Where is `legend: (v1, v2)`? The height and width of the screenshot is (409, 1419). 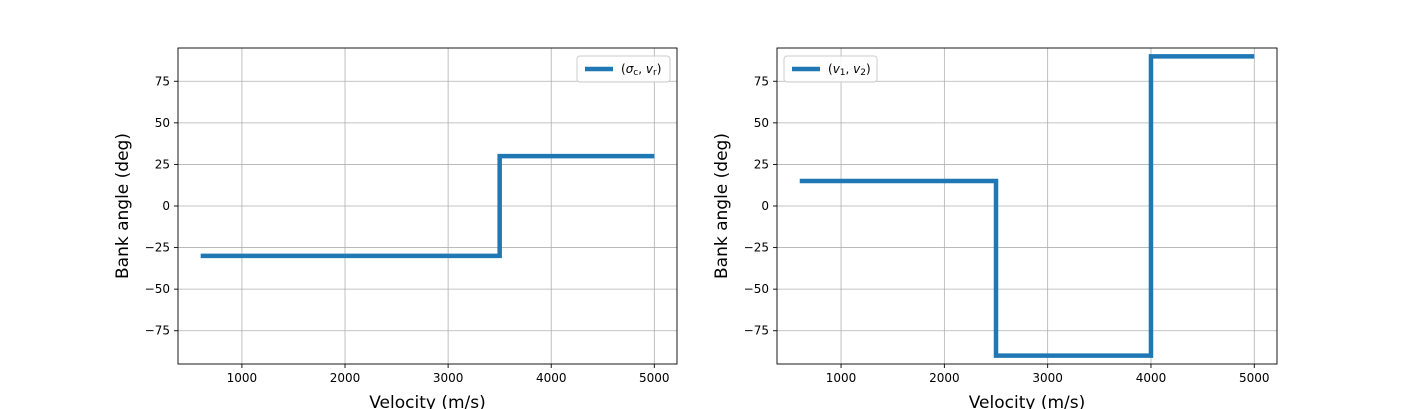 legend: (v1, v2) is located at coordinates (830, 69).